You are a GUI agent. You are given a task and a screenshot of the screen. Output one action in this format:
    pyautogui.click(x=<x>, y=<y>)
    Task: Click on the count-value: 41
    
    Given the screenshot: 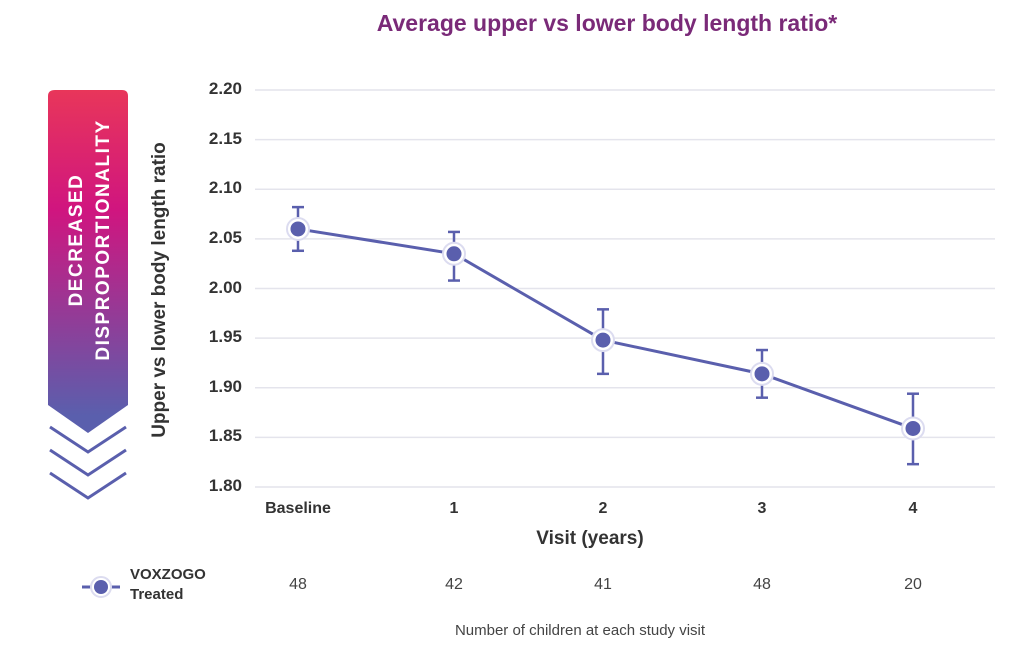 What is the action you would take?
    pyautogui.click(x=603, y=584)
    